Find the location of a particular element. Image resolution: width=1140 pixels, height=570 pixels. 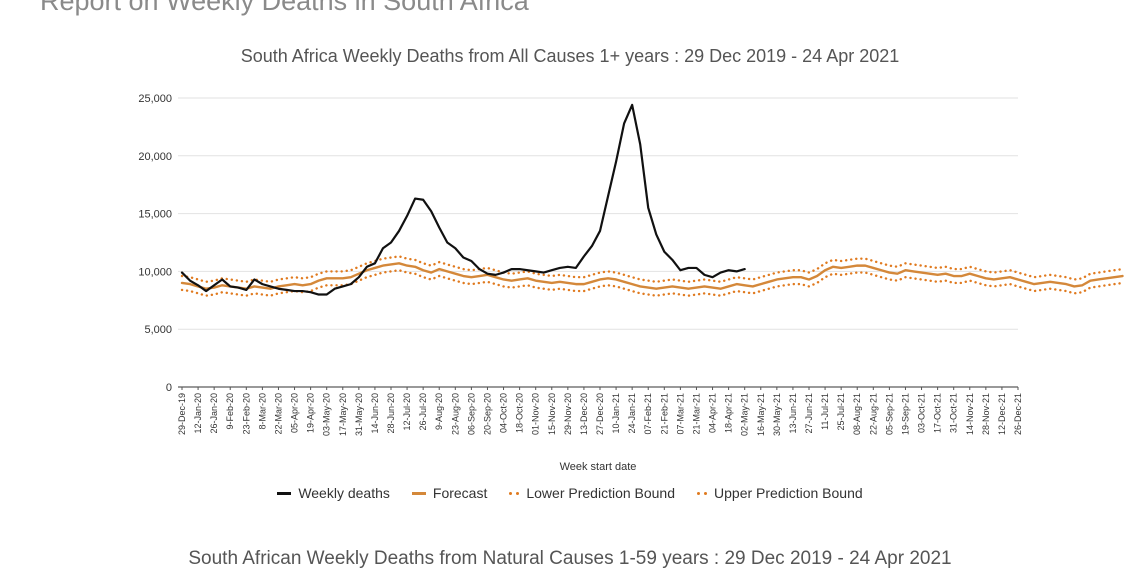

y-tick-label: 15,000 is located at coordinates (155, 215).